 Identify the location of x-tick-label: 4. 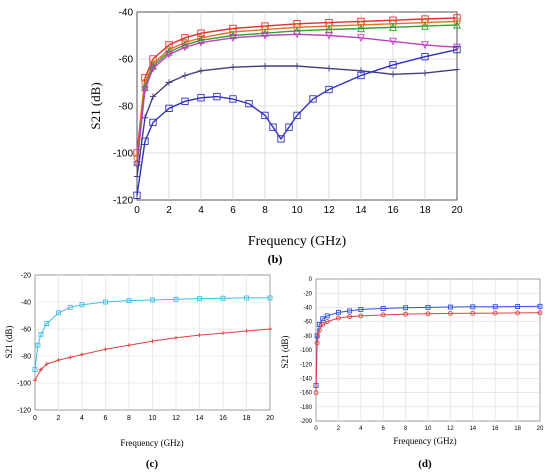
(361, 429).